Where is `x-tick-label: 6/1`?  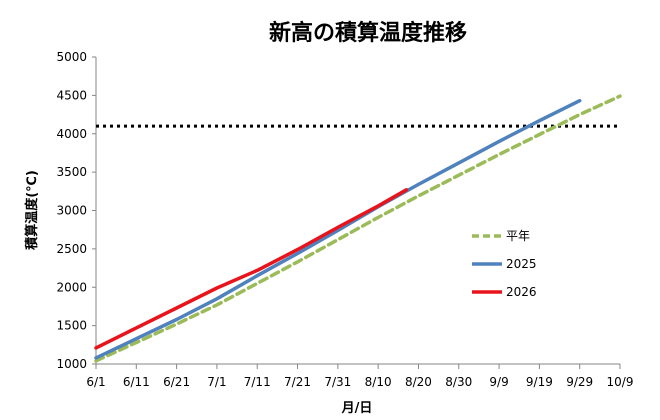
x-tick-label: 6/1 is located at coordinates (95, 382).